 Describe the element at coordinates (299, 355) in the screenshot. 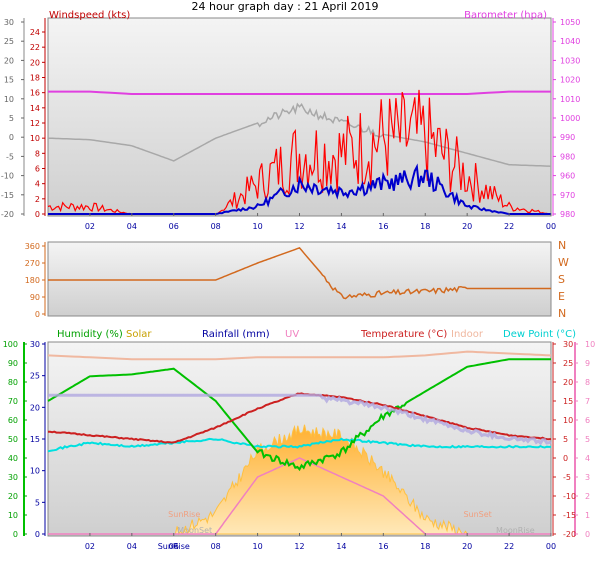

I see `indoor-temp-line` at that location.